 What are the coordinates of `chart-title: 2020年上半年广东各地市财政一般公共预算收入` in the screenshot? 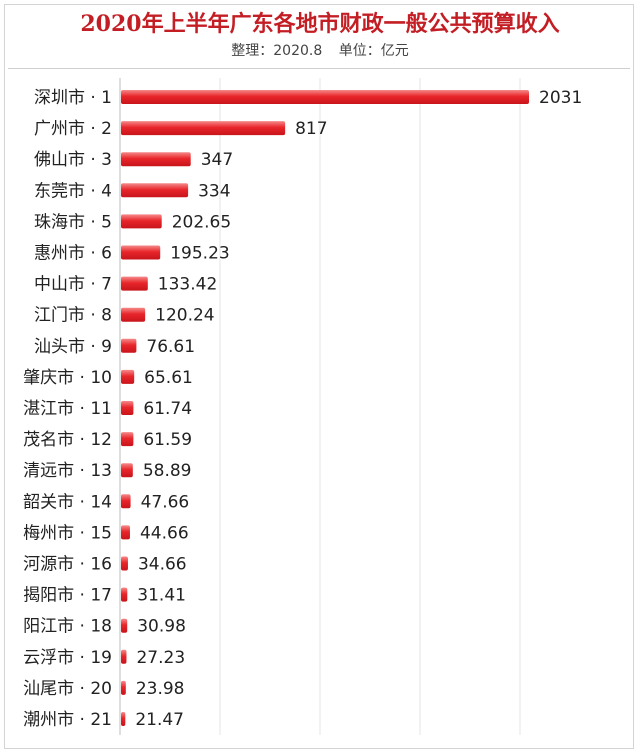 It's located at (320, 24).